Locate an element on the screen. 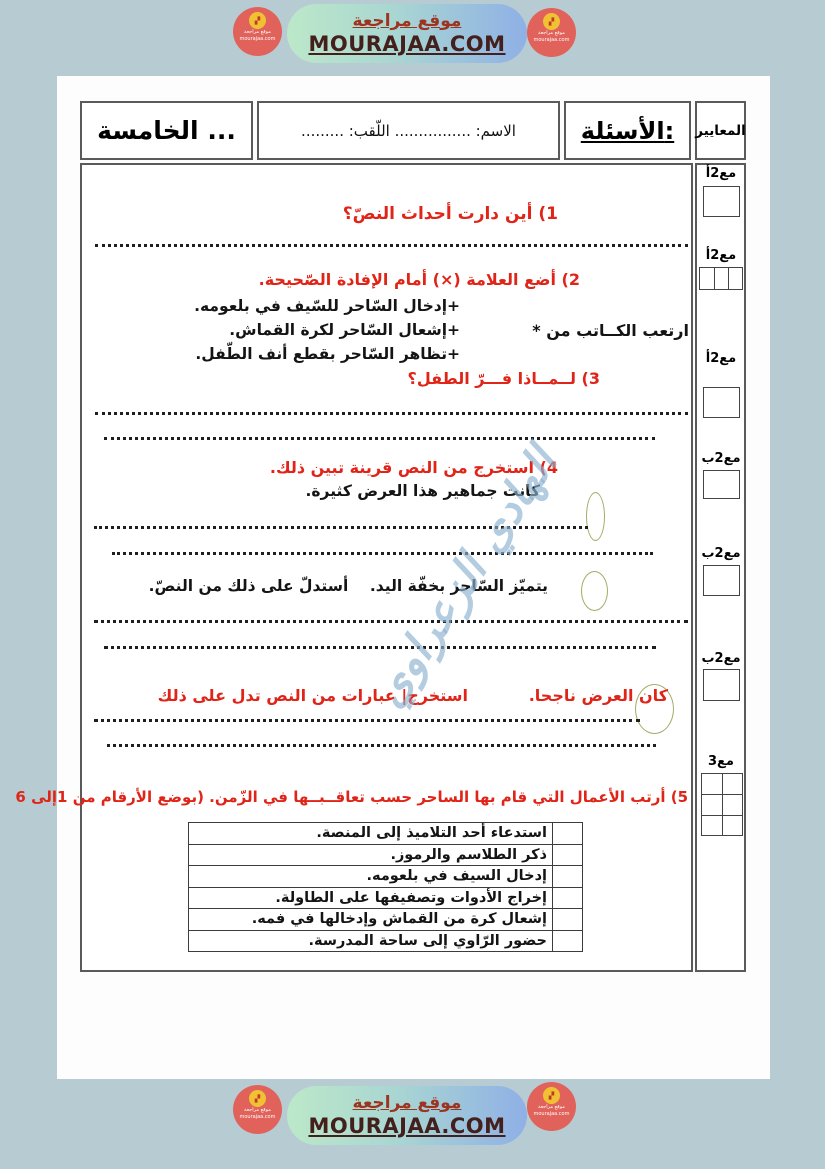  table-item: استدعاء أحد التلاميذ إلى المنصة. is located at coordinates (370, 833).